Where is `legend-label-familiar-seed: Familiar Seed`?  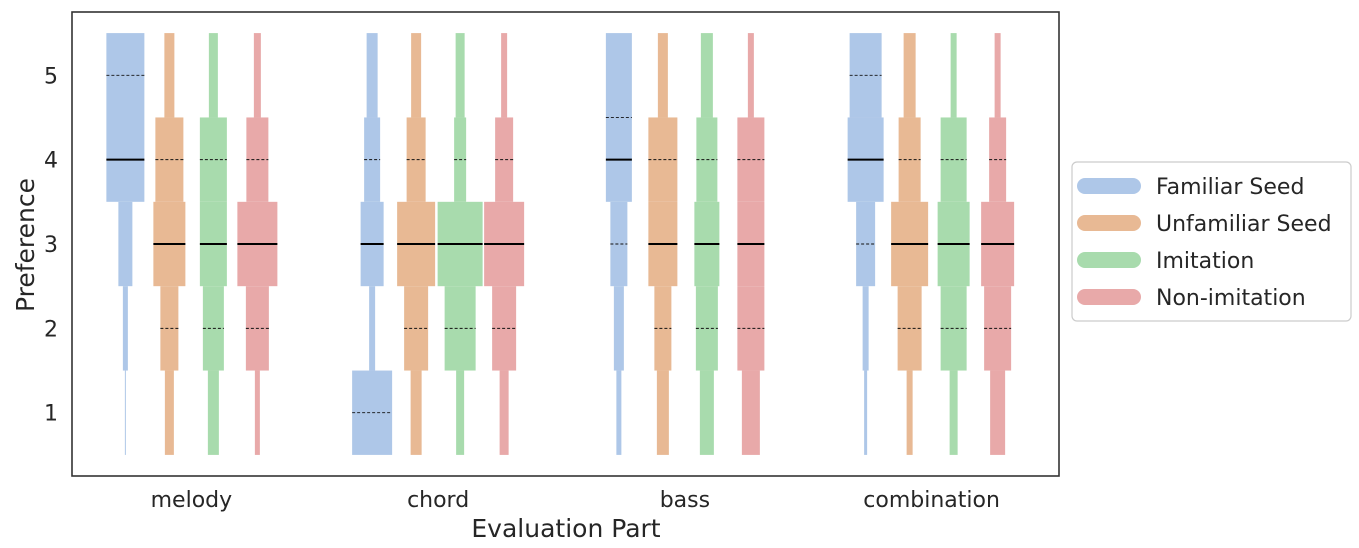
legend-label-familiar-seed: Familiar Seed is located at coordinates (1230, 187).